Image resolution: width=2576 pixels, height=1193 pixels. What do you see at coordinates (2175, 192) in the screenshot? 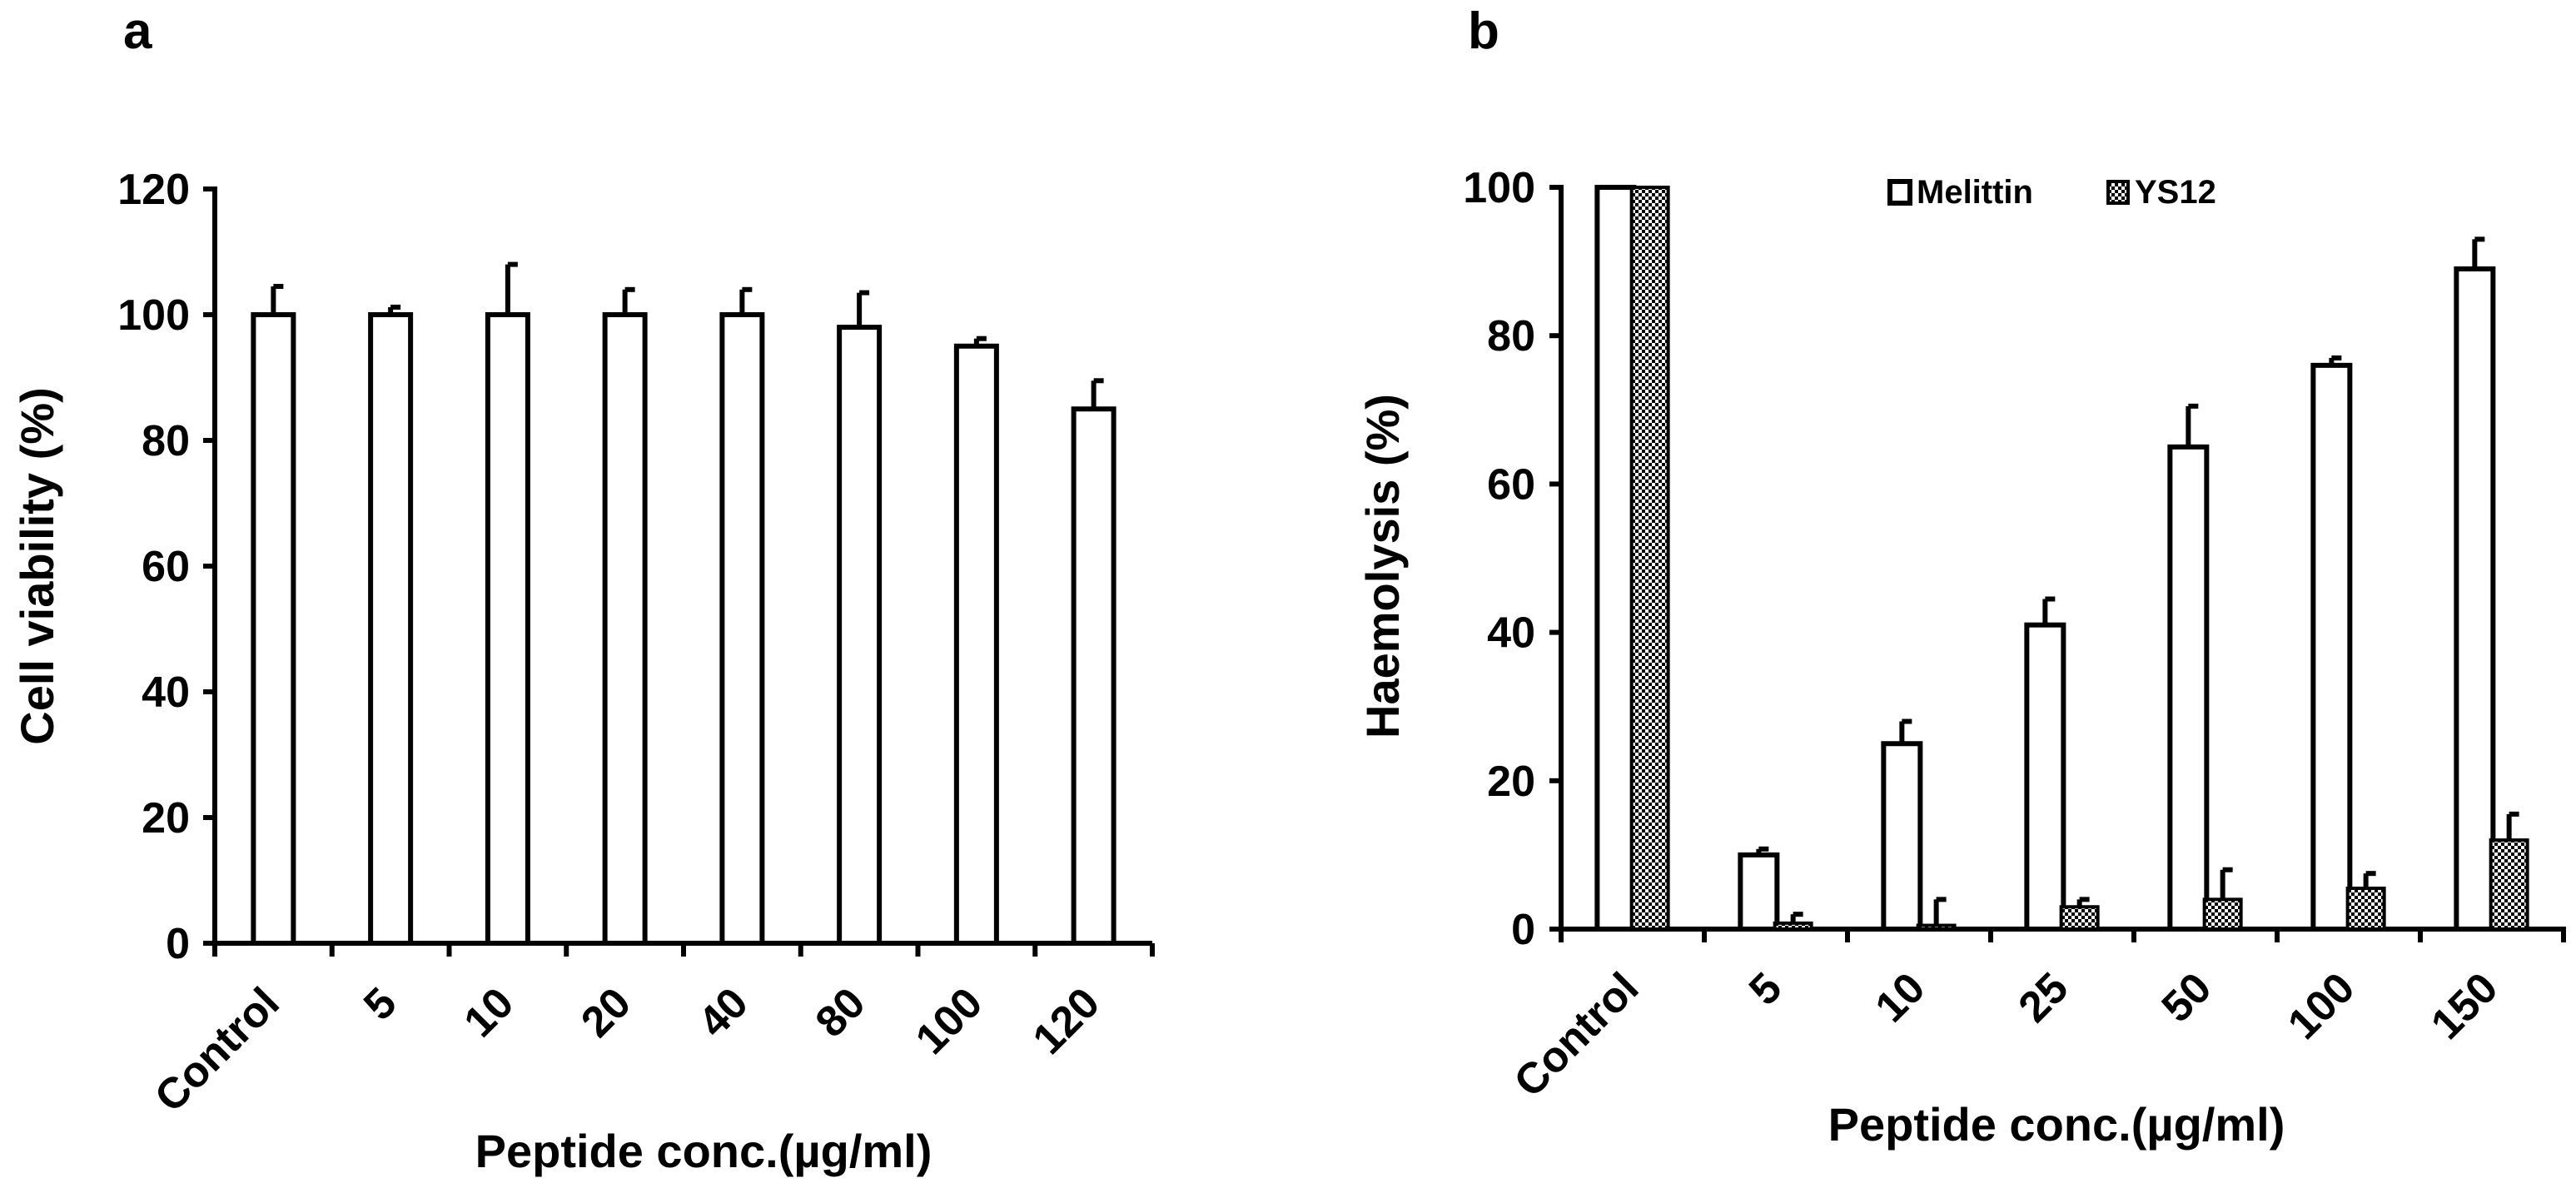
I see `legend-label: YS12` at bounding box center [2175, 192].